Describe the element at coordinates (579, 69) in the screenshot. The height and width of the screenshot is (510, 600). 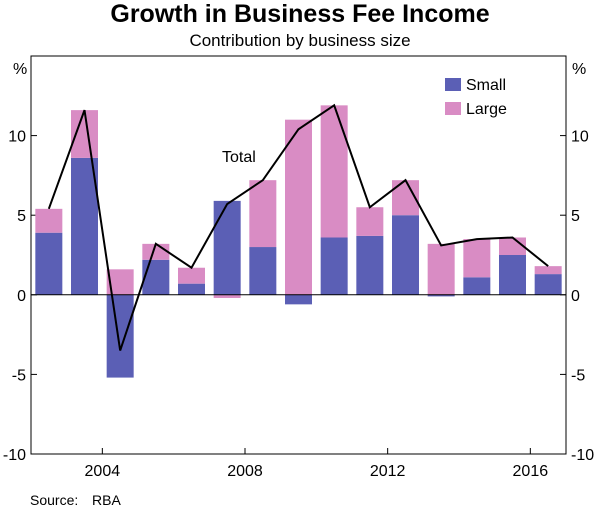
I see `y-axis-label-right: %` at that location.